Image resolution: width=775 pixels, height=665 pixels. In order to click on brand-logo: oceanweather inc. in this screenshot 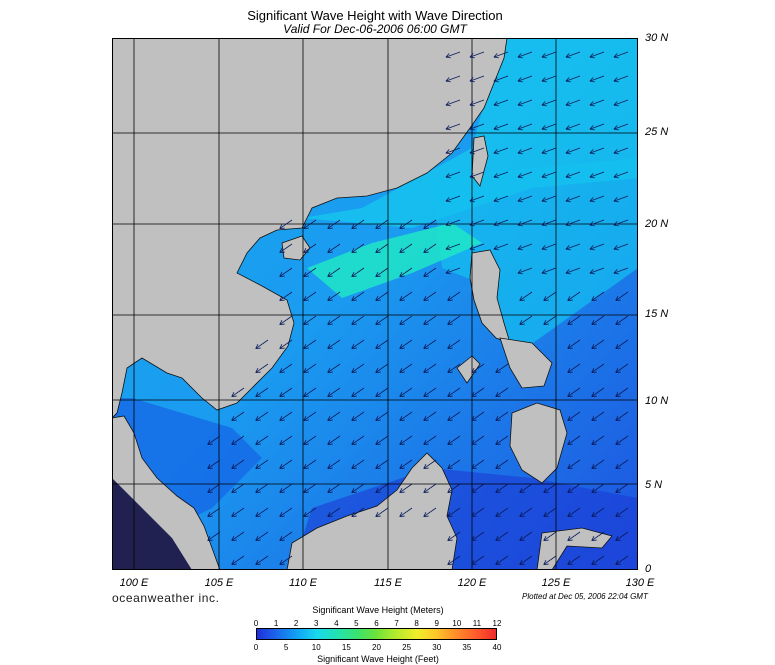, I will do `click(166, 598)`.